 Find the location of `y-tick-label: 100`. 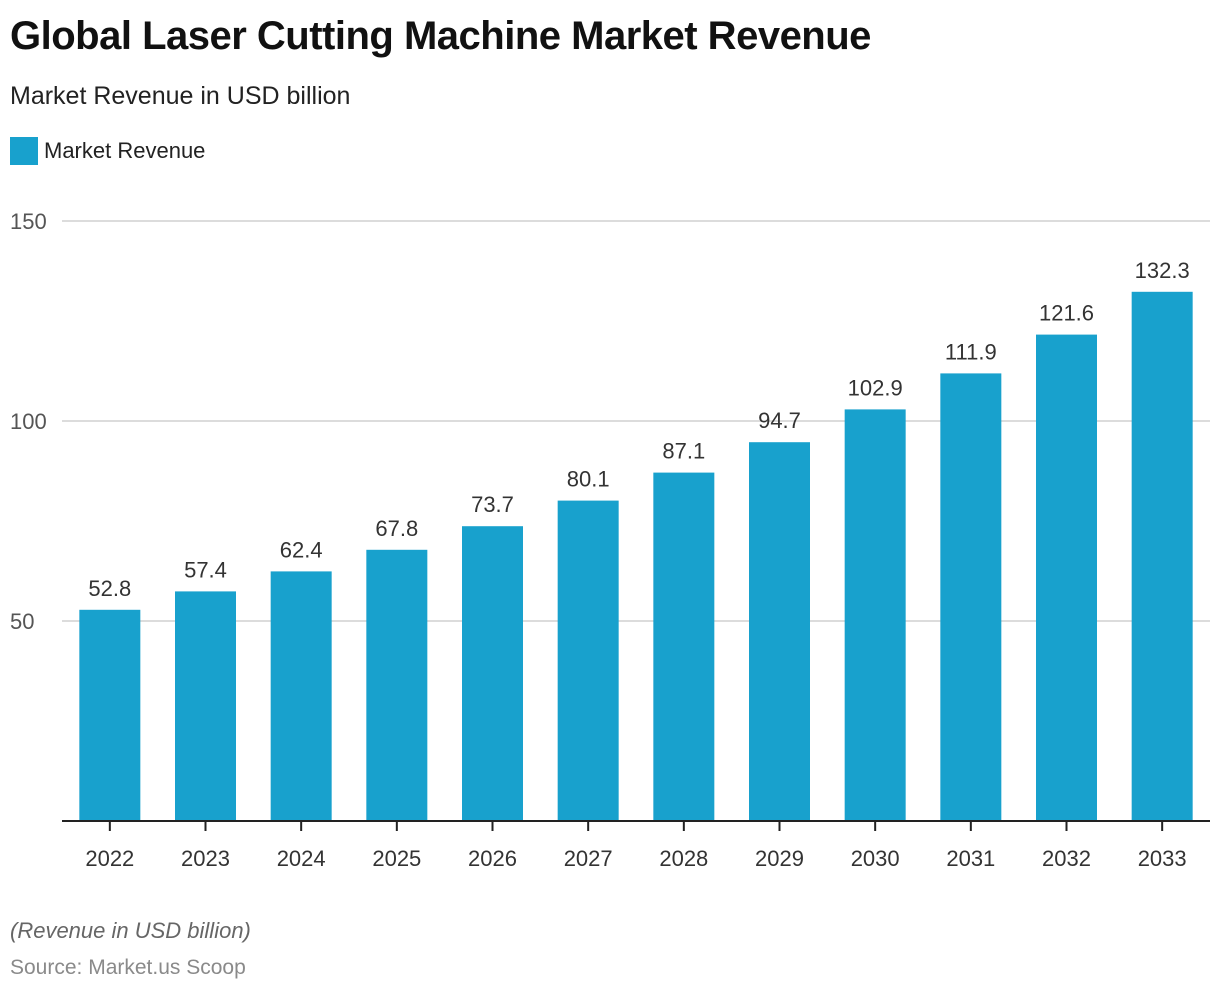

y-tick-label: 100 is located at coordinates (28, 421).